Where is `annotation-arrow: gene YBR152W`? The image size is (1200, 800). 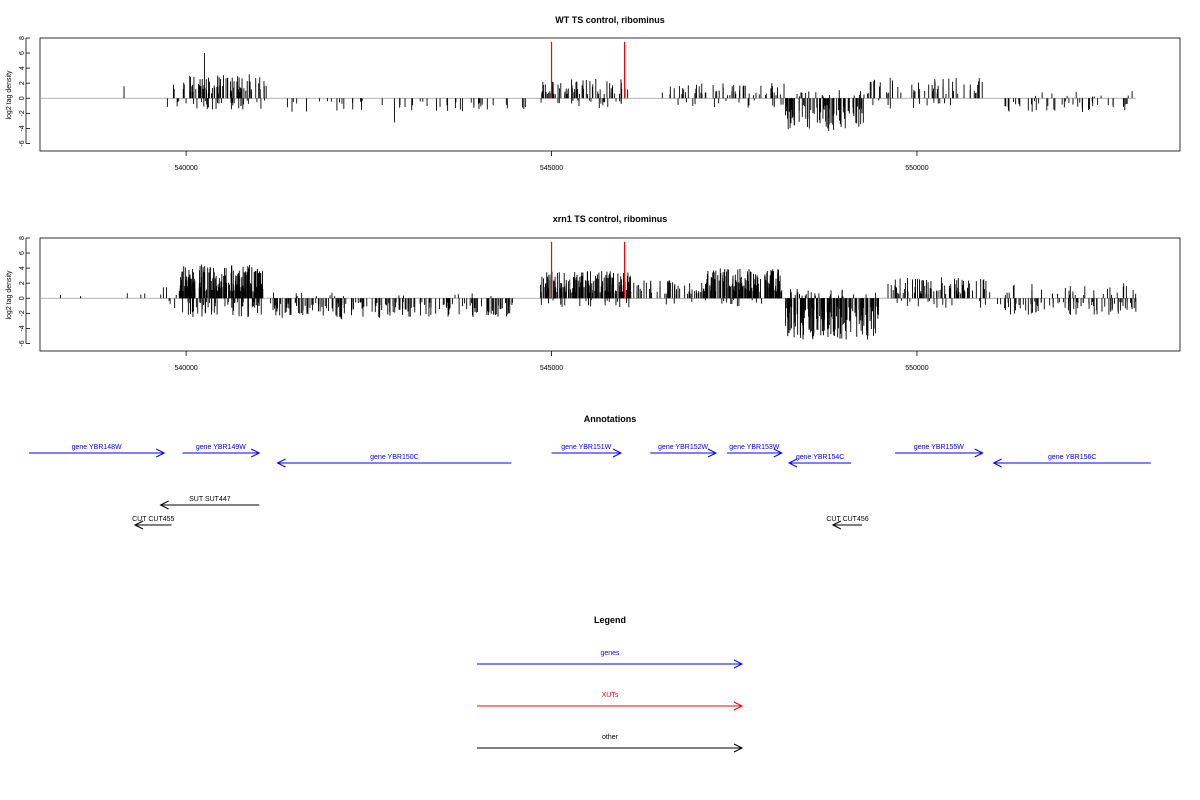
annotation-arrow: gene YBR152W is located at coordinates (684, 451).